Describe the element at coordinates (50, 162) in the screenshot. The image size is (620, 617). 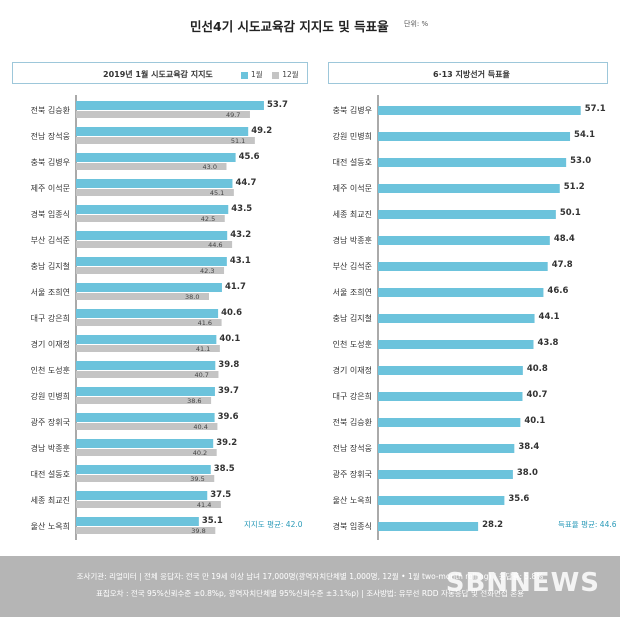
I see `support-category-label: 충북 김병우` at that location.